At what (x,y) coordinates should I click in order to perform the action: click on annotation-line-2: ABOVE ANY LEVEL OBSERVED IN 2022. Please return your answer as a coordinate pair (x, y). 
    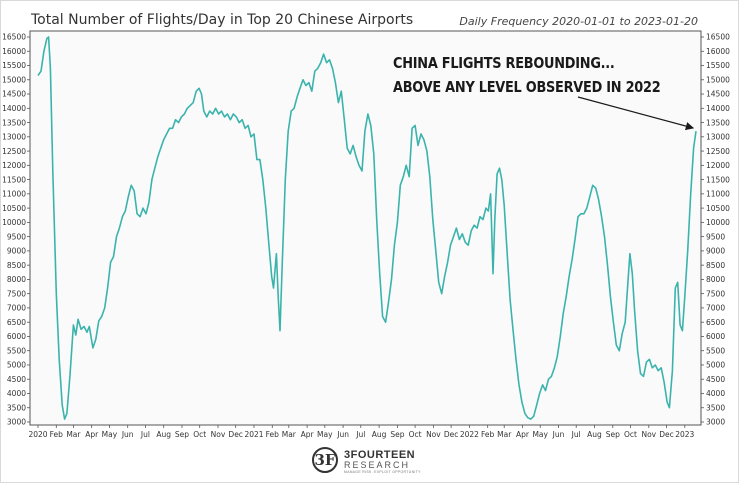
    Looking at the image, I should click on (527, 87).